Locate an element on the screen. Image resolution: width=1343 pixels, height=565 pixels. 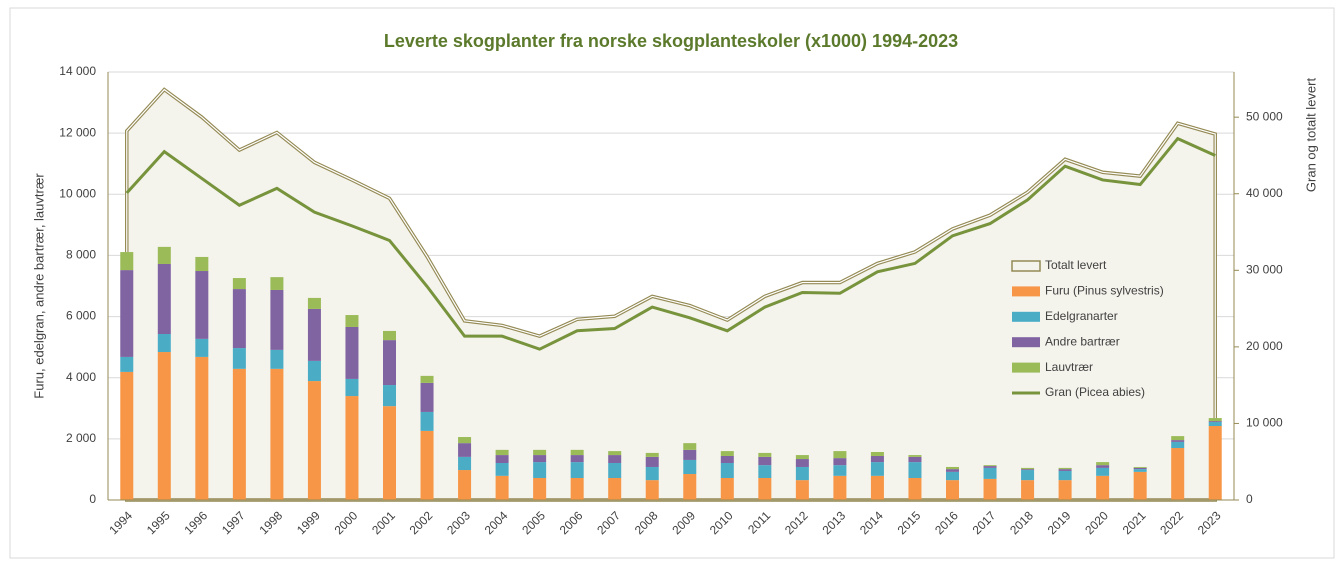
y-tick-label: 4 000 is located at coordinates (81, 377).